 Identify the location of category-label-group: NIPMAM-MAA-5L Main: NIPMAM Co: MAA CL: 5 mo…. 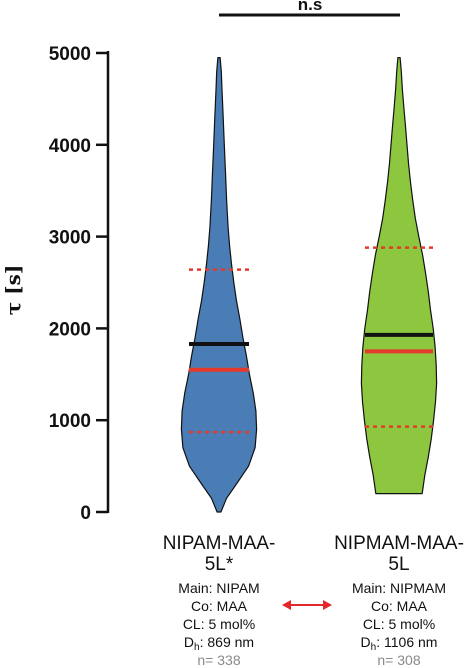
(399, 600).